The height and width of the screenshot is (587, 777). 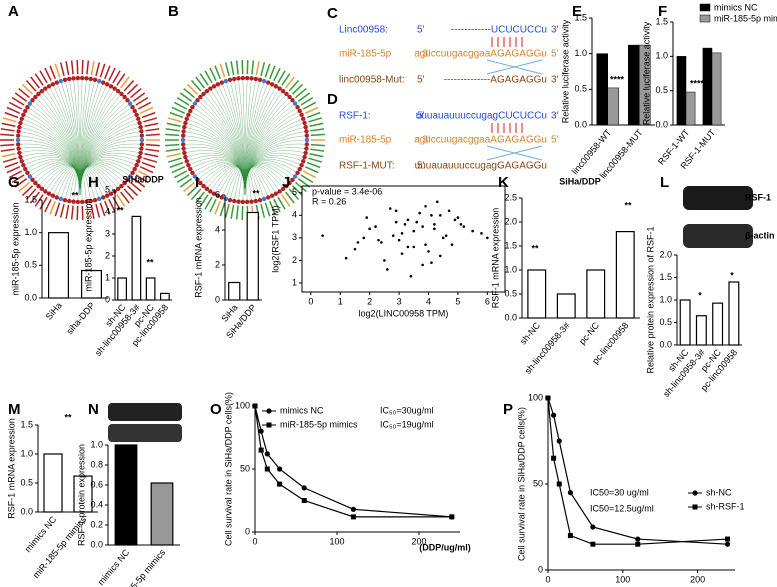 I want to click on x-tick-label: 0, so click(x=254, y=541).